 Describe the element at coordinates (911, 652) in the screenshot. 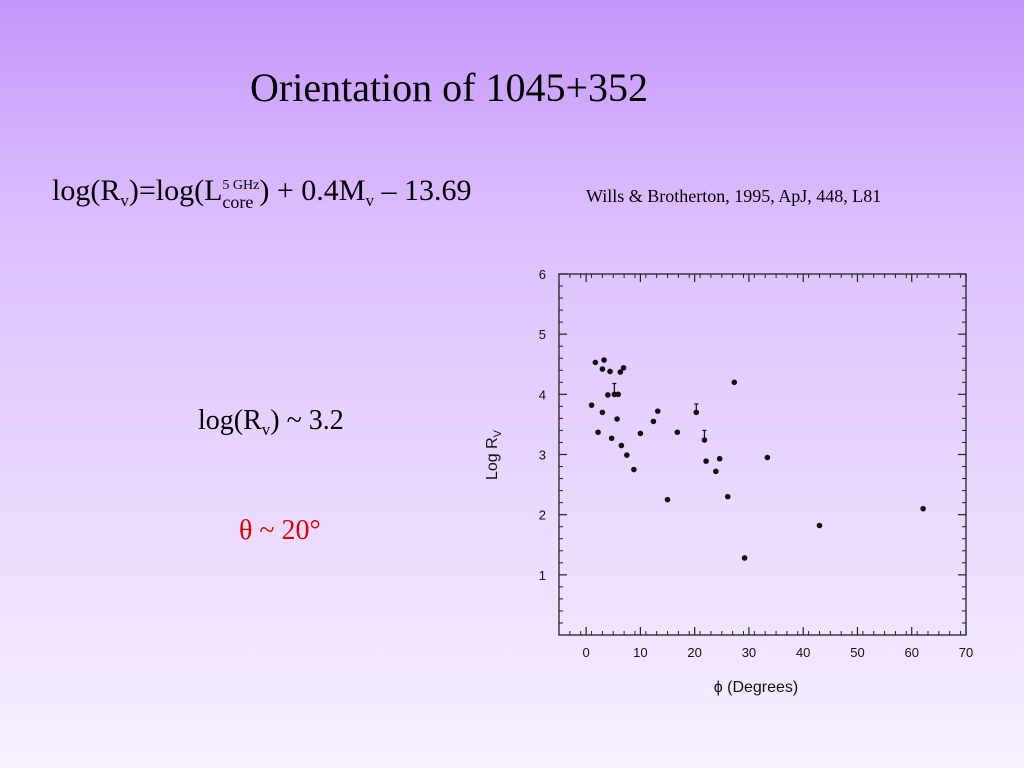

I see `x-tick-label: 60` at that location.